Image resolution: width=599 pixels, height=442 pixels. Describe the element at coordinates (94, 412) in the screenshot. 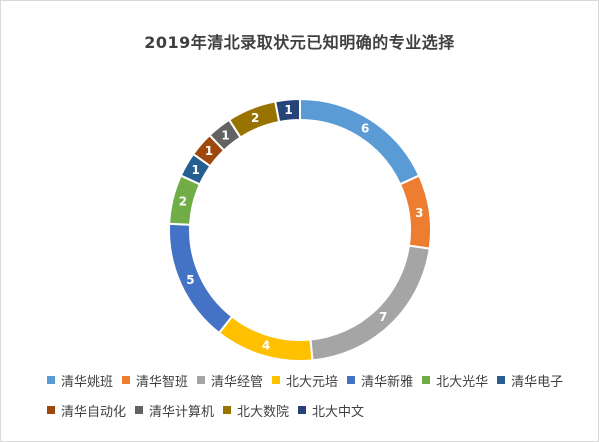

I see `legend-label: 清华自动化` at that location.